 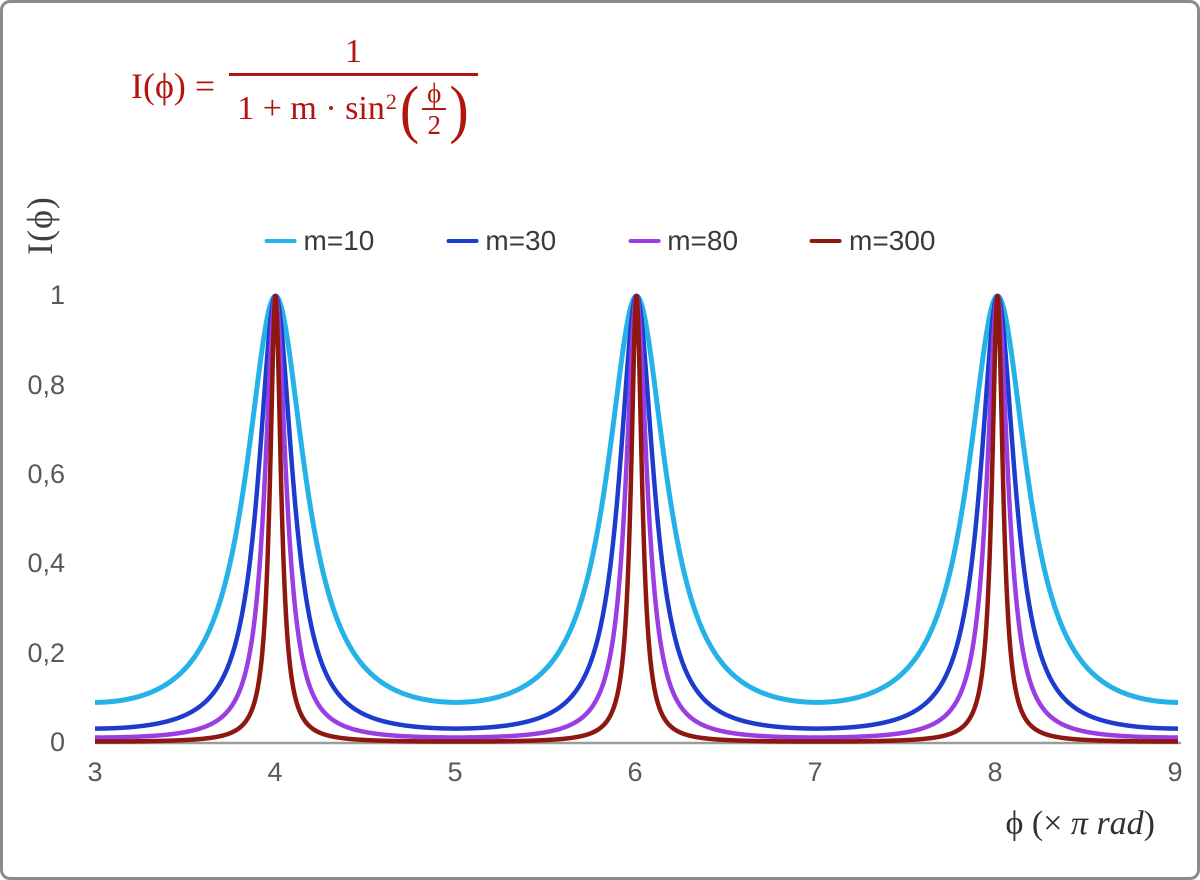 I want to click on legend: m=10 m=30 m=80 m=300, so click(x=599, y=241).